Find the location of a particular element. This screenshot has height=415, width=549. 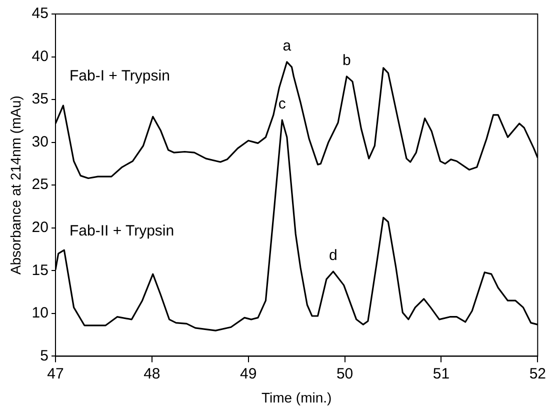

series-label: Fab-II + Trypsin is located at coordinates (121, 231).